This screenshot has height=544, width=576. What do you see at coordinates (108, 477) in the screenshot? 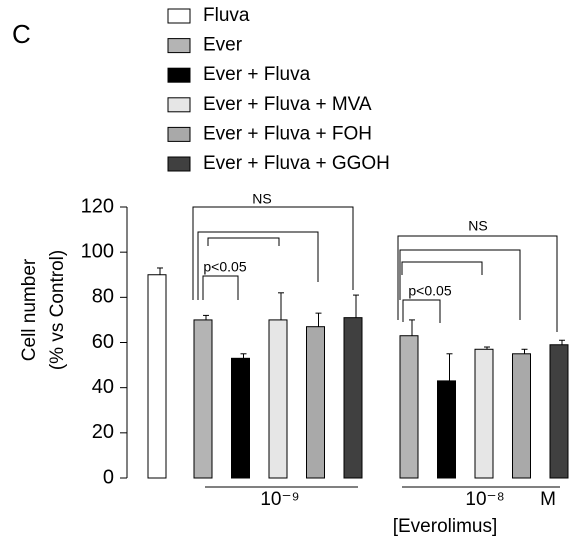
I see `y-tick-label: 0` at bounding box center [108, 477].